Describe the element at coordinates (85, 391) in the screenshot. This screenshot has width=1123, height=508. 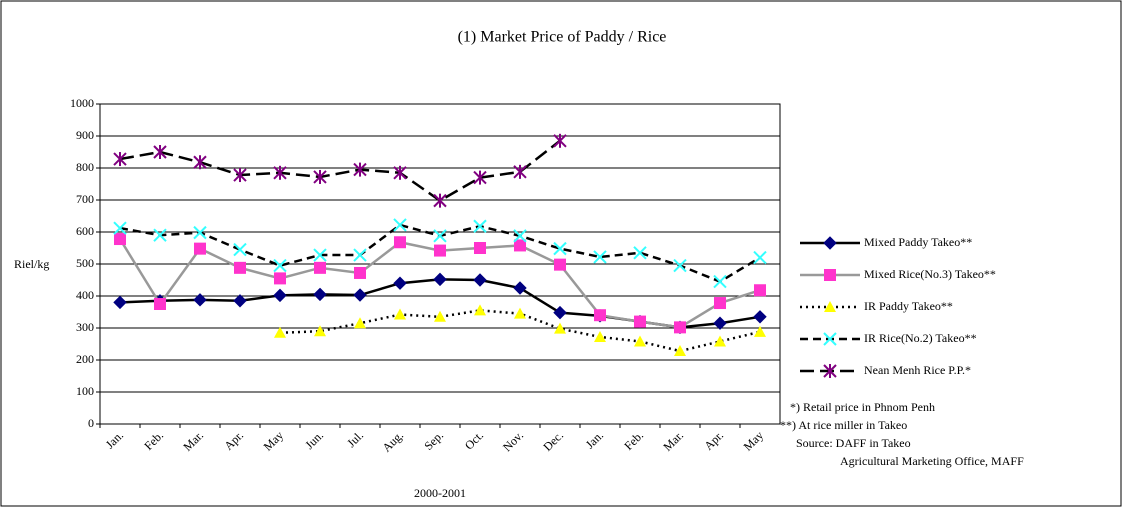
I see `y-tick-label: 100` at that location.